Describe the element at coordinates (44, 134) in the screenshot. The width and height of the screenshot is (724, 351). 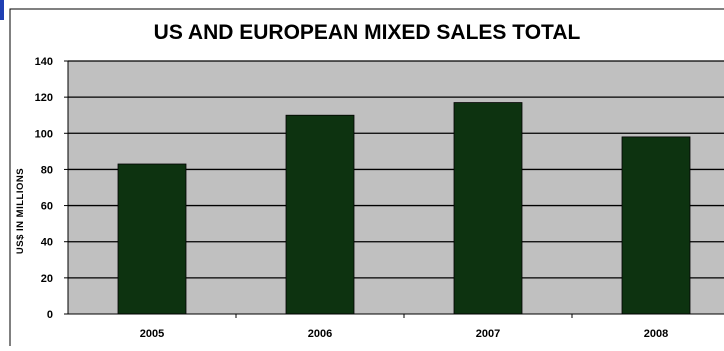
I see `y-tick-label: 100` at that location.